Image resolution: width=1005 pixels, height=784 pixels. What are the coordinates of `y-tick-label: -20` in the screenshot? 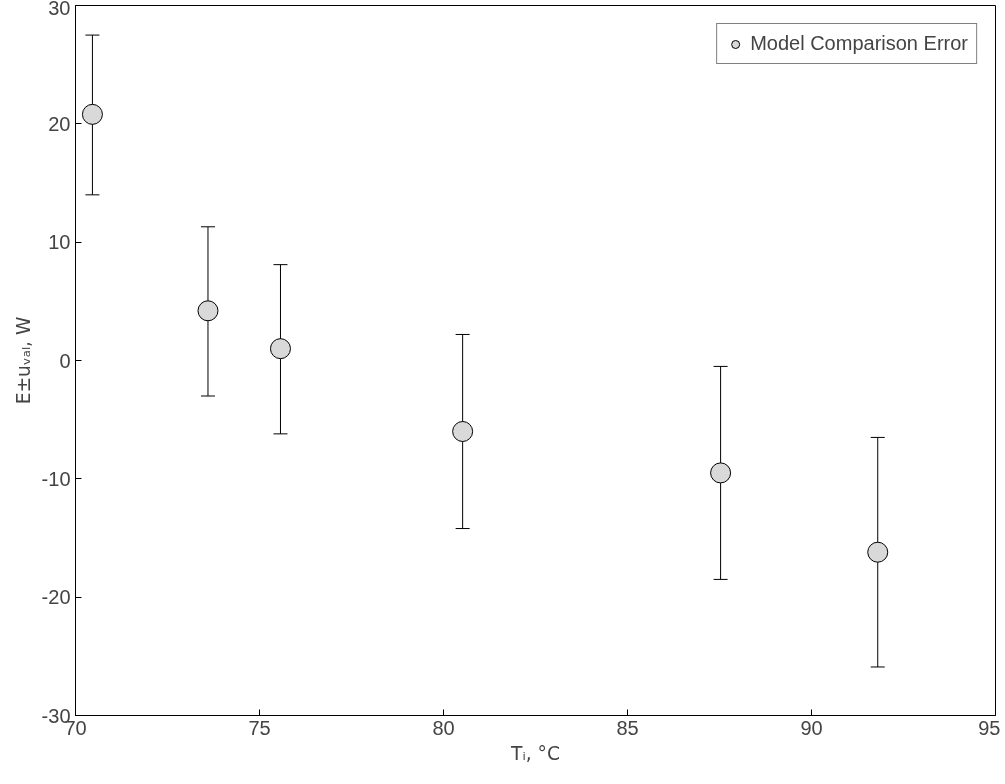 It's located at (56, 597).